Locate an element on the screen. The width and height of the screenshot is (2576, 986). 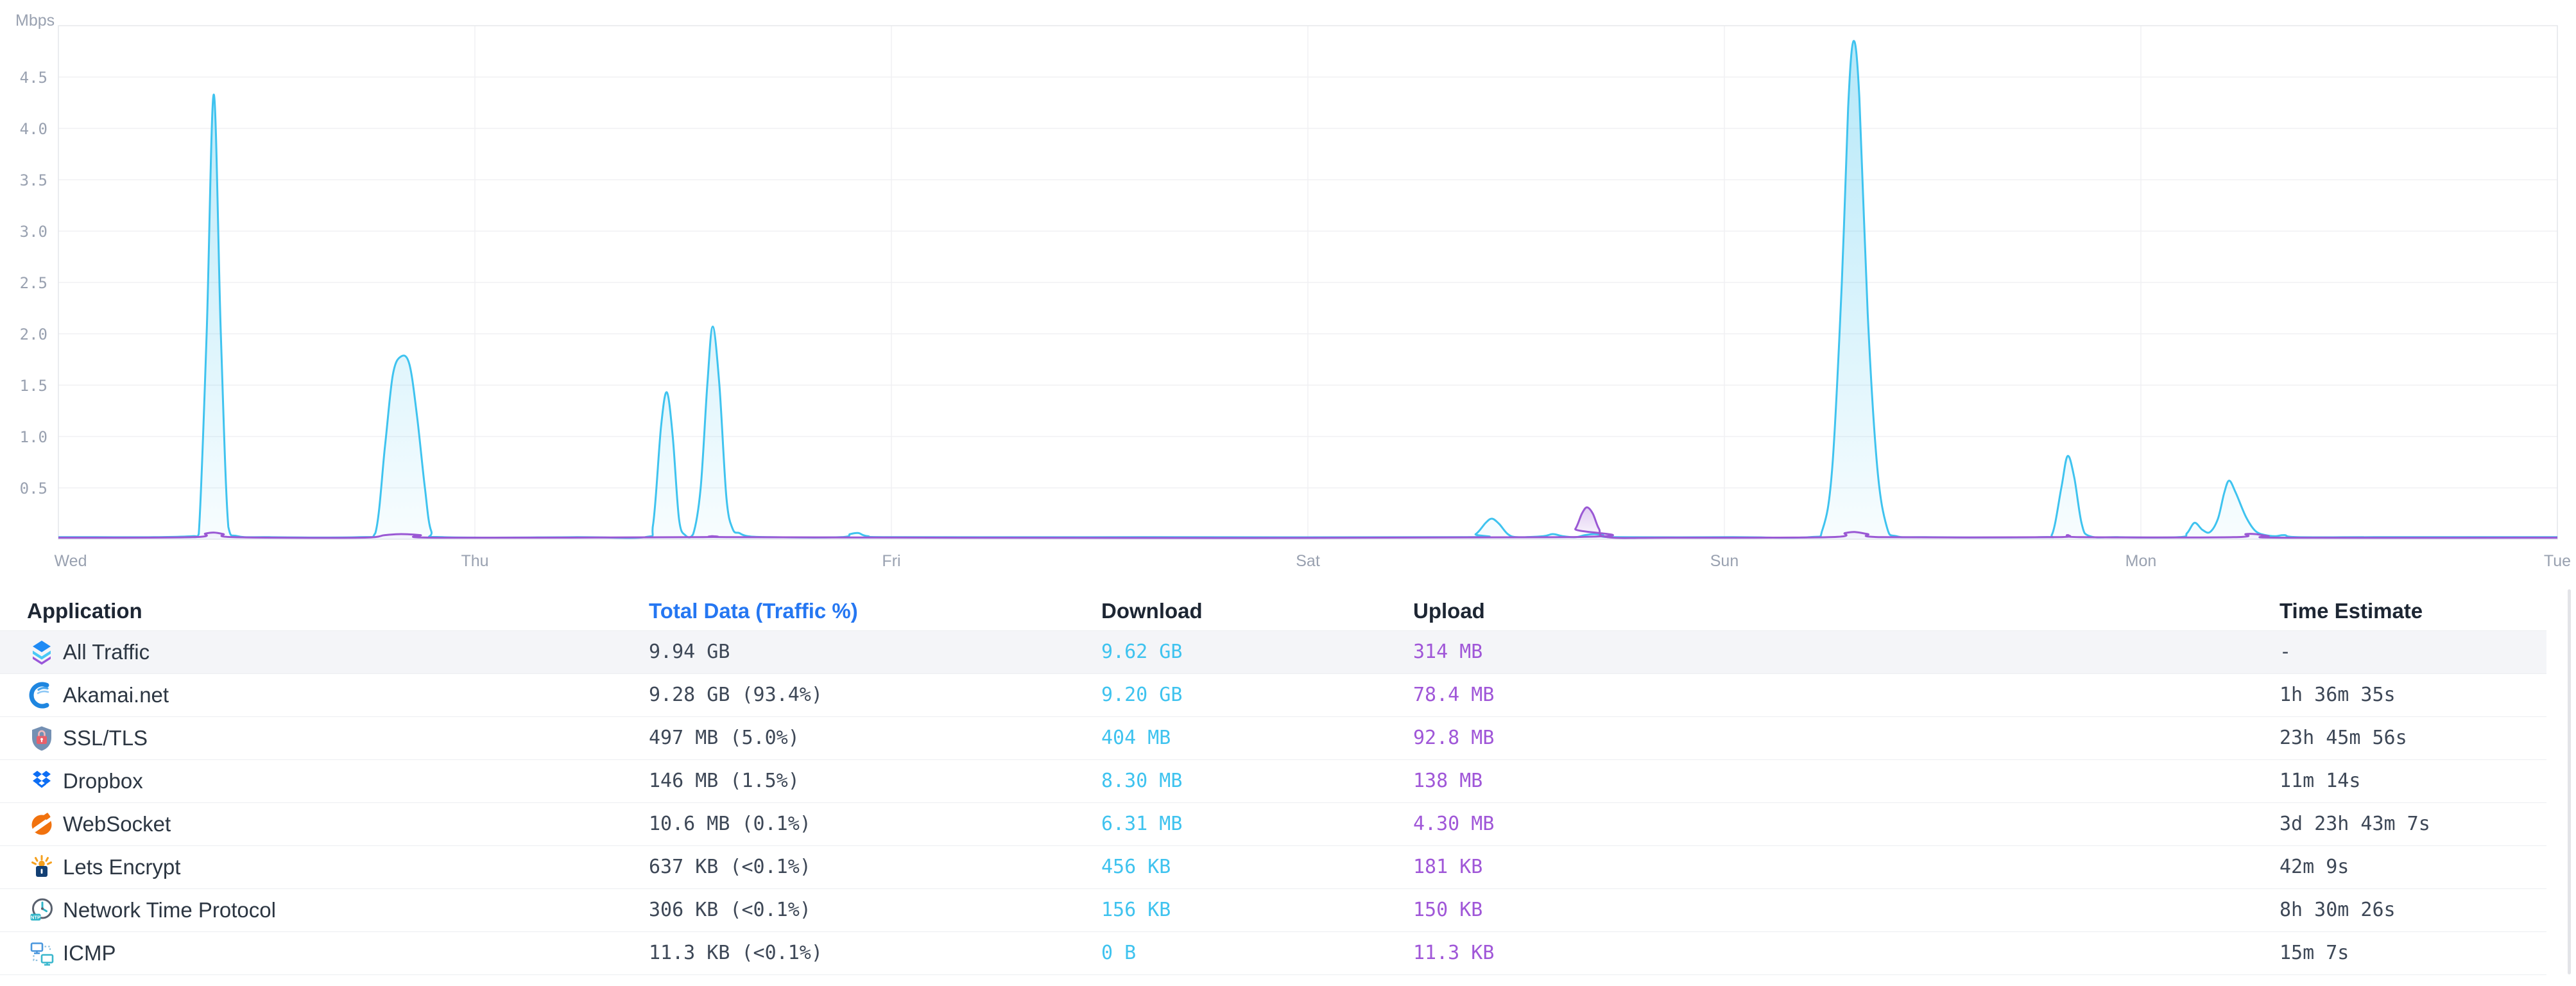
download-value: 156 KB is located at coordinates (1136, 910).